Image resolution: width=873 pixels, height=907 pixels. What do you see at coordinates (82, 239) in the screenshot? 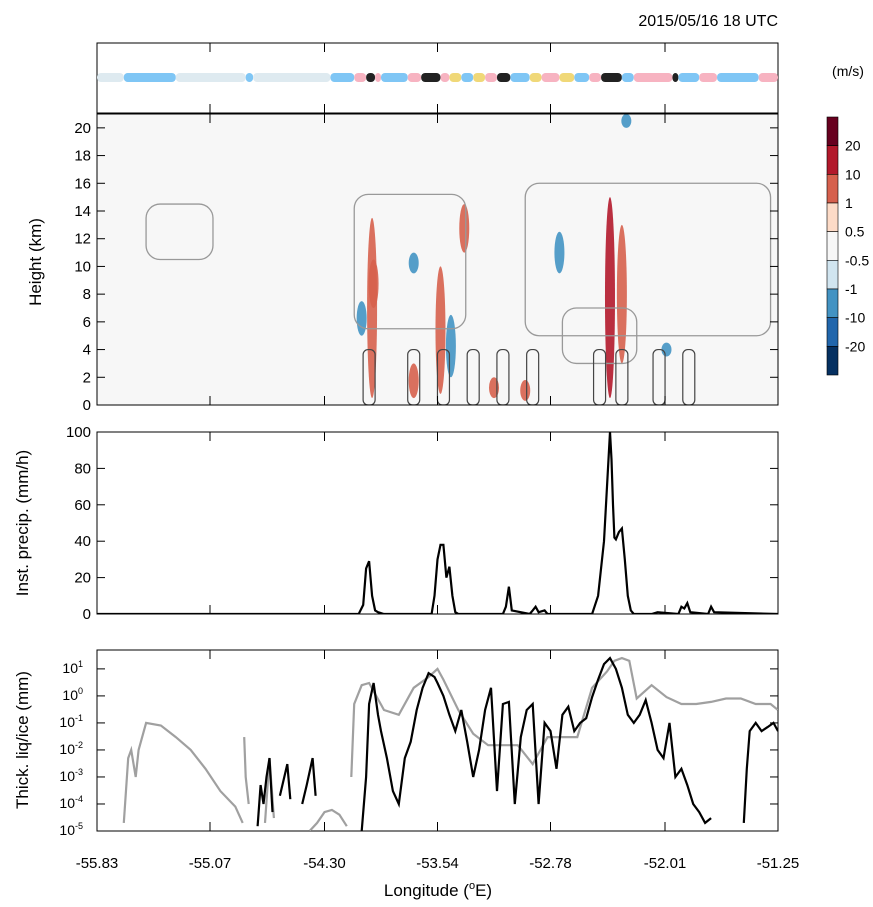
I see `height-tick-label: 12` at bounding box center [82, 239].